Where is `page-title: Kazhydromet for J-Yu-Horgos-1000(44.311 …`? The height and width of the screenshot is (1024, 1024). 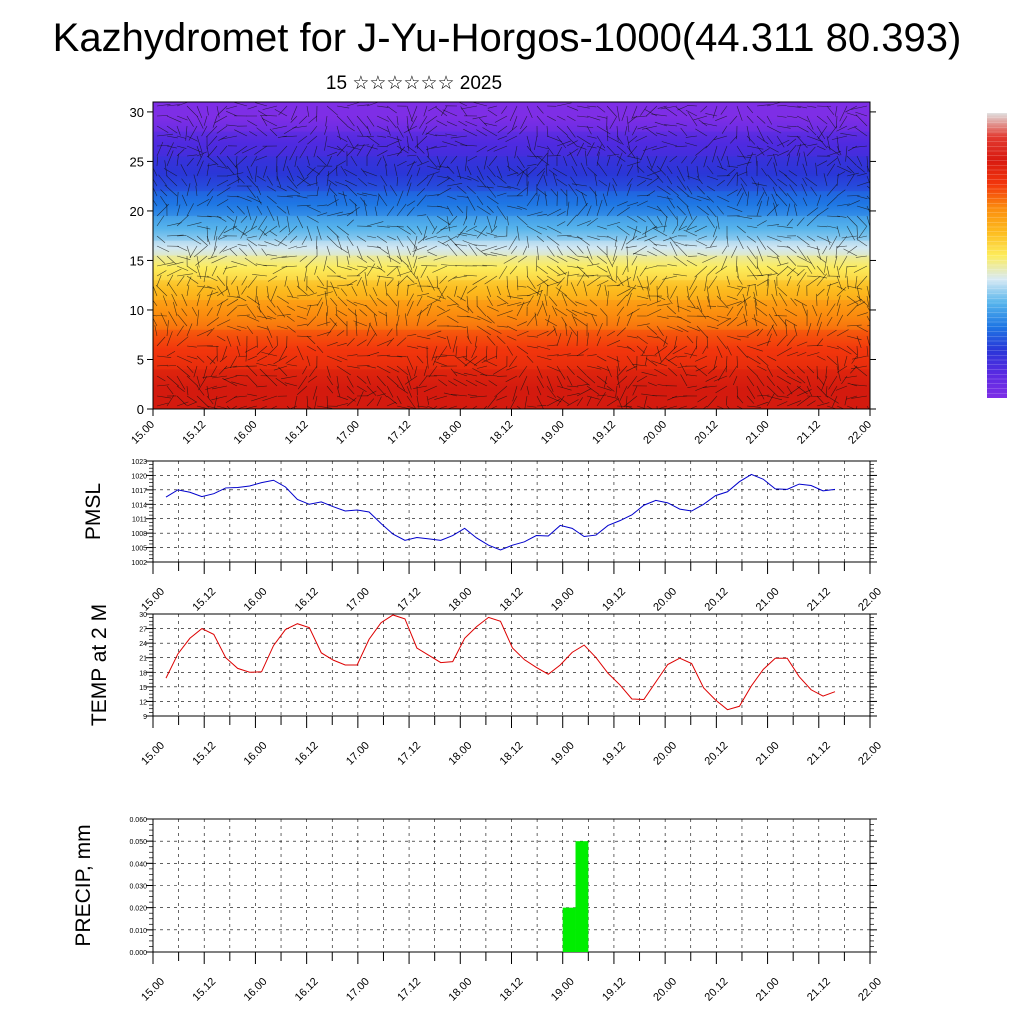
page-title: Kazhydromet for J-Yu-Horgos-1000(44.311 … is located at coordinates (507, 38).